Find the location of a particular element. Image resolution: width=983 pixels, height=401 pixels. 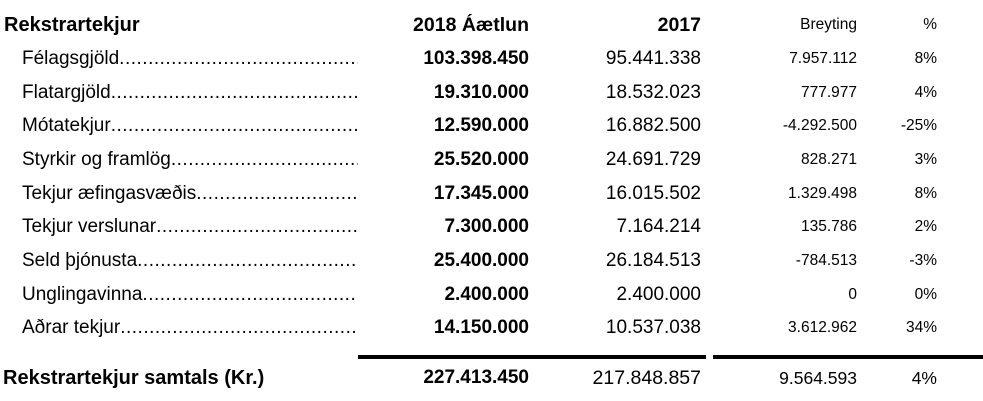

value-2017: 24.691.729 is located at coordinates (653, 159).